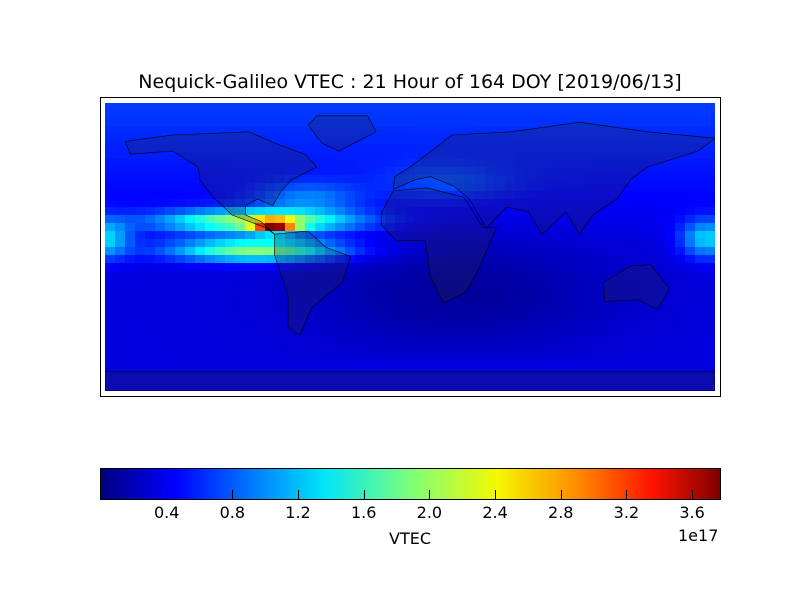 Image resolution: width=800 pixels, height=600 pixels. Describe the element at coordinates (495, 512) in the screenshot. I see `colorbar-tick-label: 2.4` at that location.